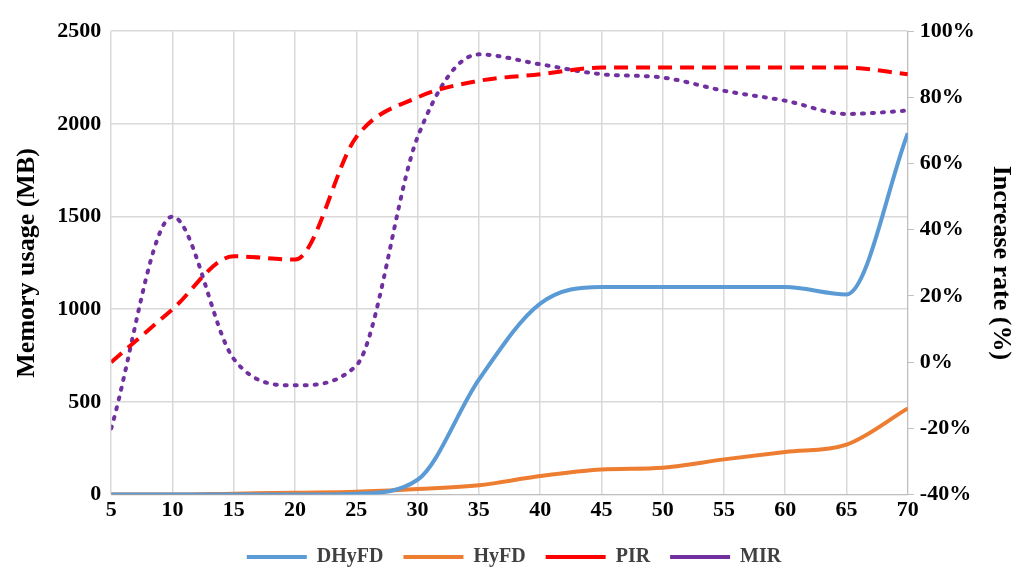 This screenshot has width=1032, height=585. I want to click on x-tick-label: 55, so click(723, 509).